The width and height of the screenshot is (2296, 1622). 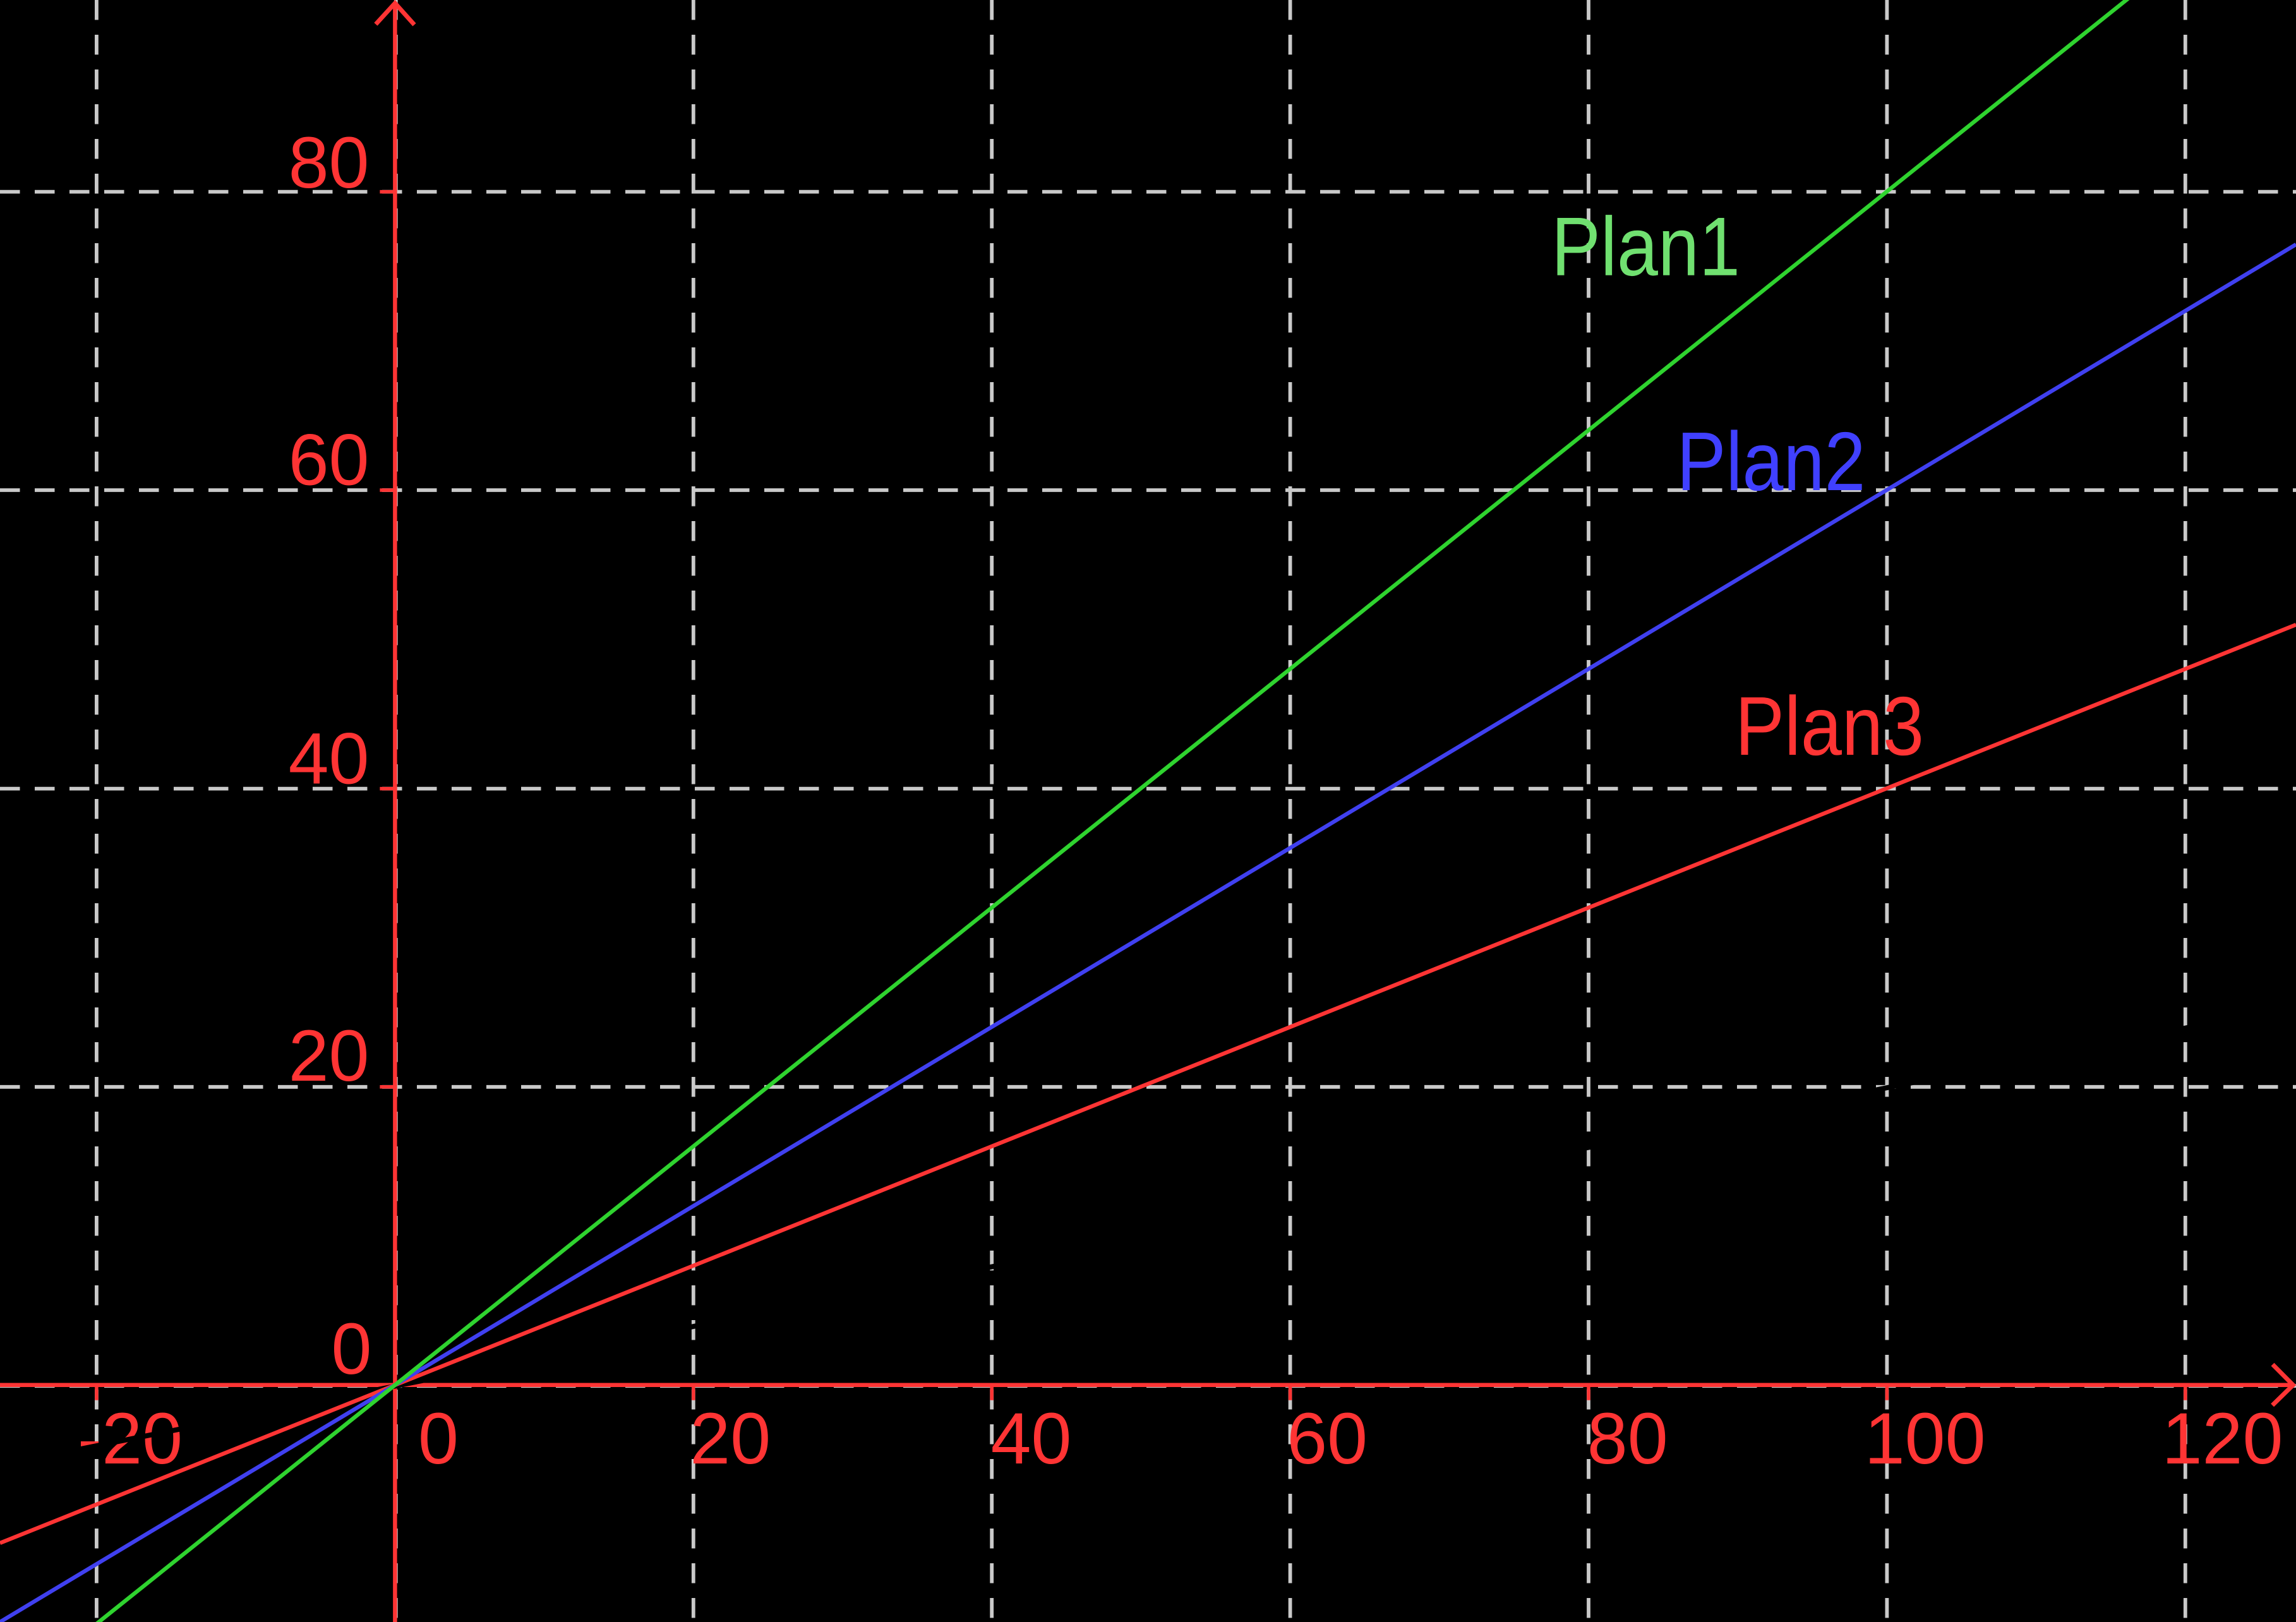 I want to click on svg-text: 100, so click(x=1925, y=1438).